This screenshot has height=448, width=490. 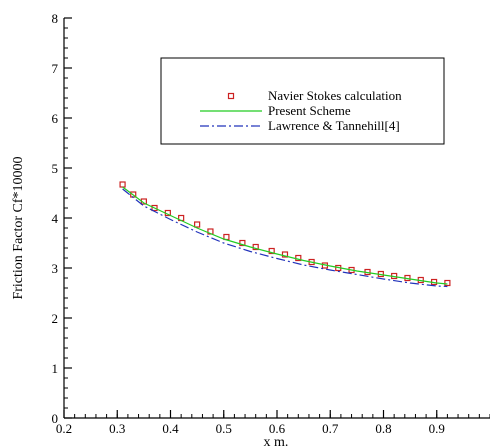 I want to click on y-tick-label: 8, so click(x=55, y=18).